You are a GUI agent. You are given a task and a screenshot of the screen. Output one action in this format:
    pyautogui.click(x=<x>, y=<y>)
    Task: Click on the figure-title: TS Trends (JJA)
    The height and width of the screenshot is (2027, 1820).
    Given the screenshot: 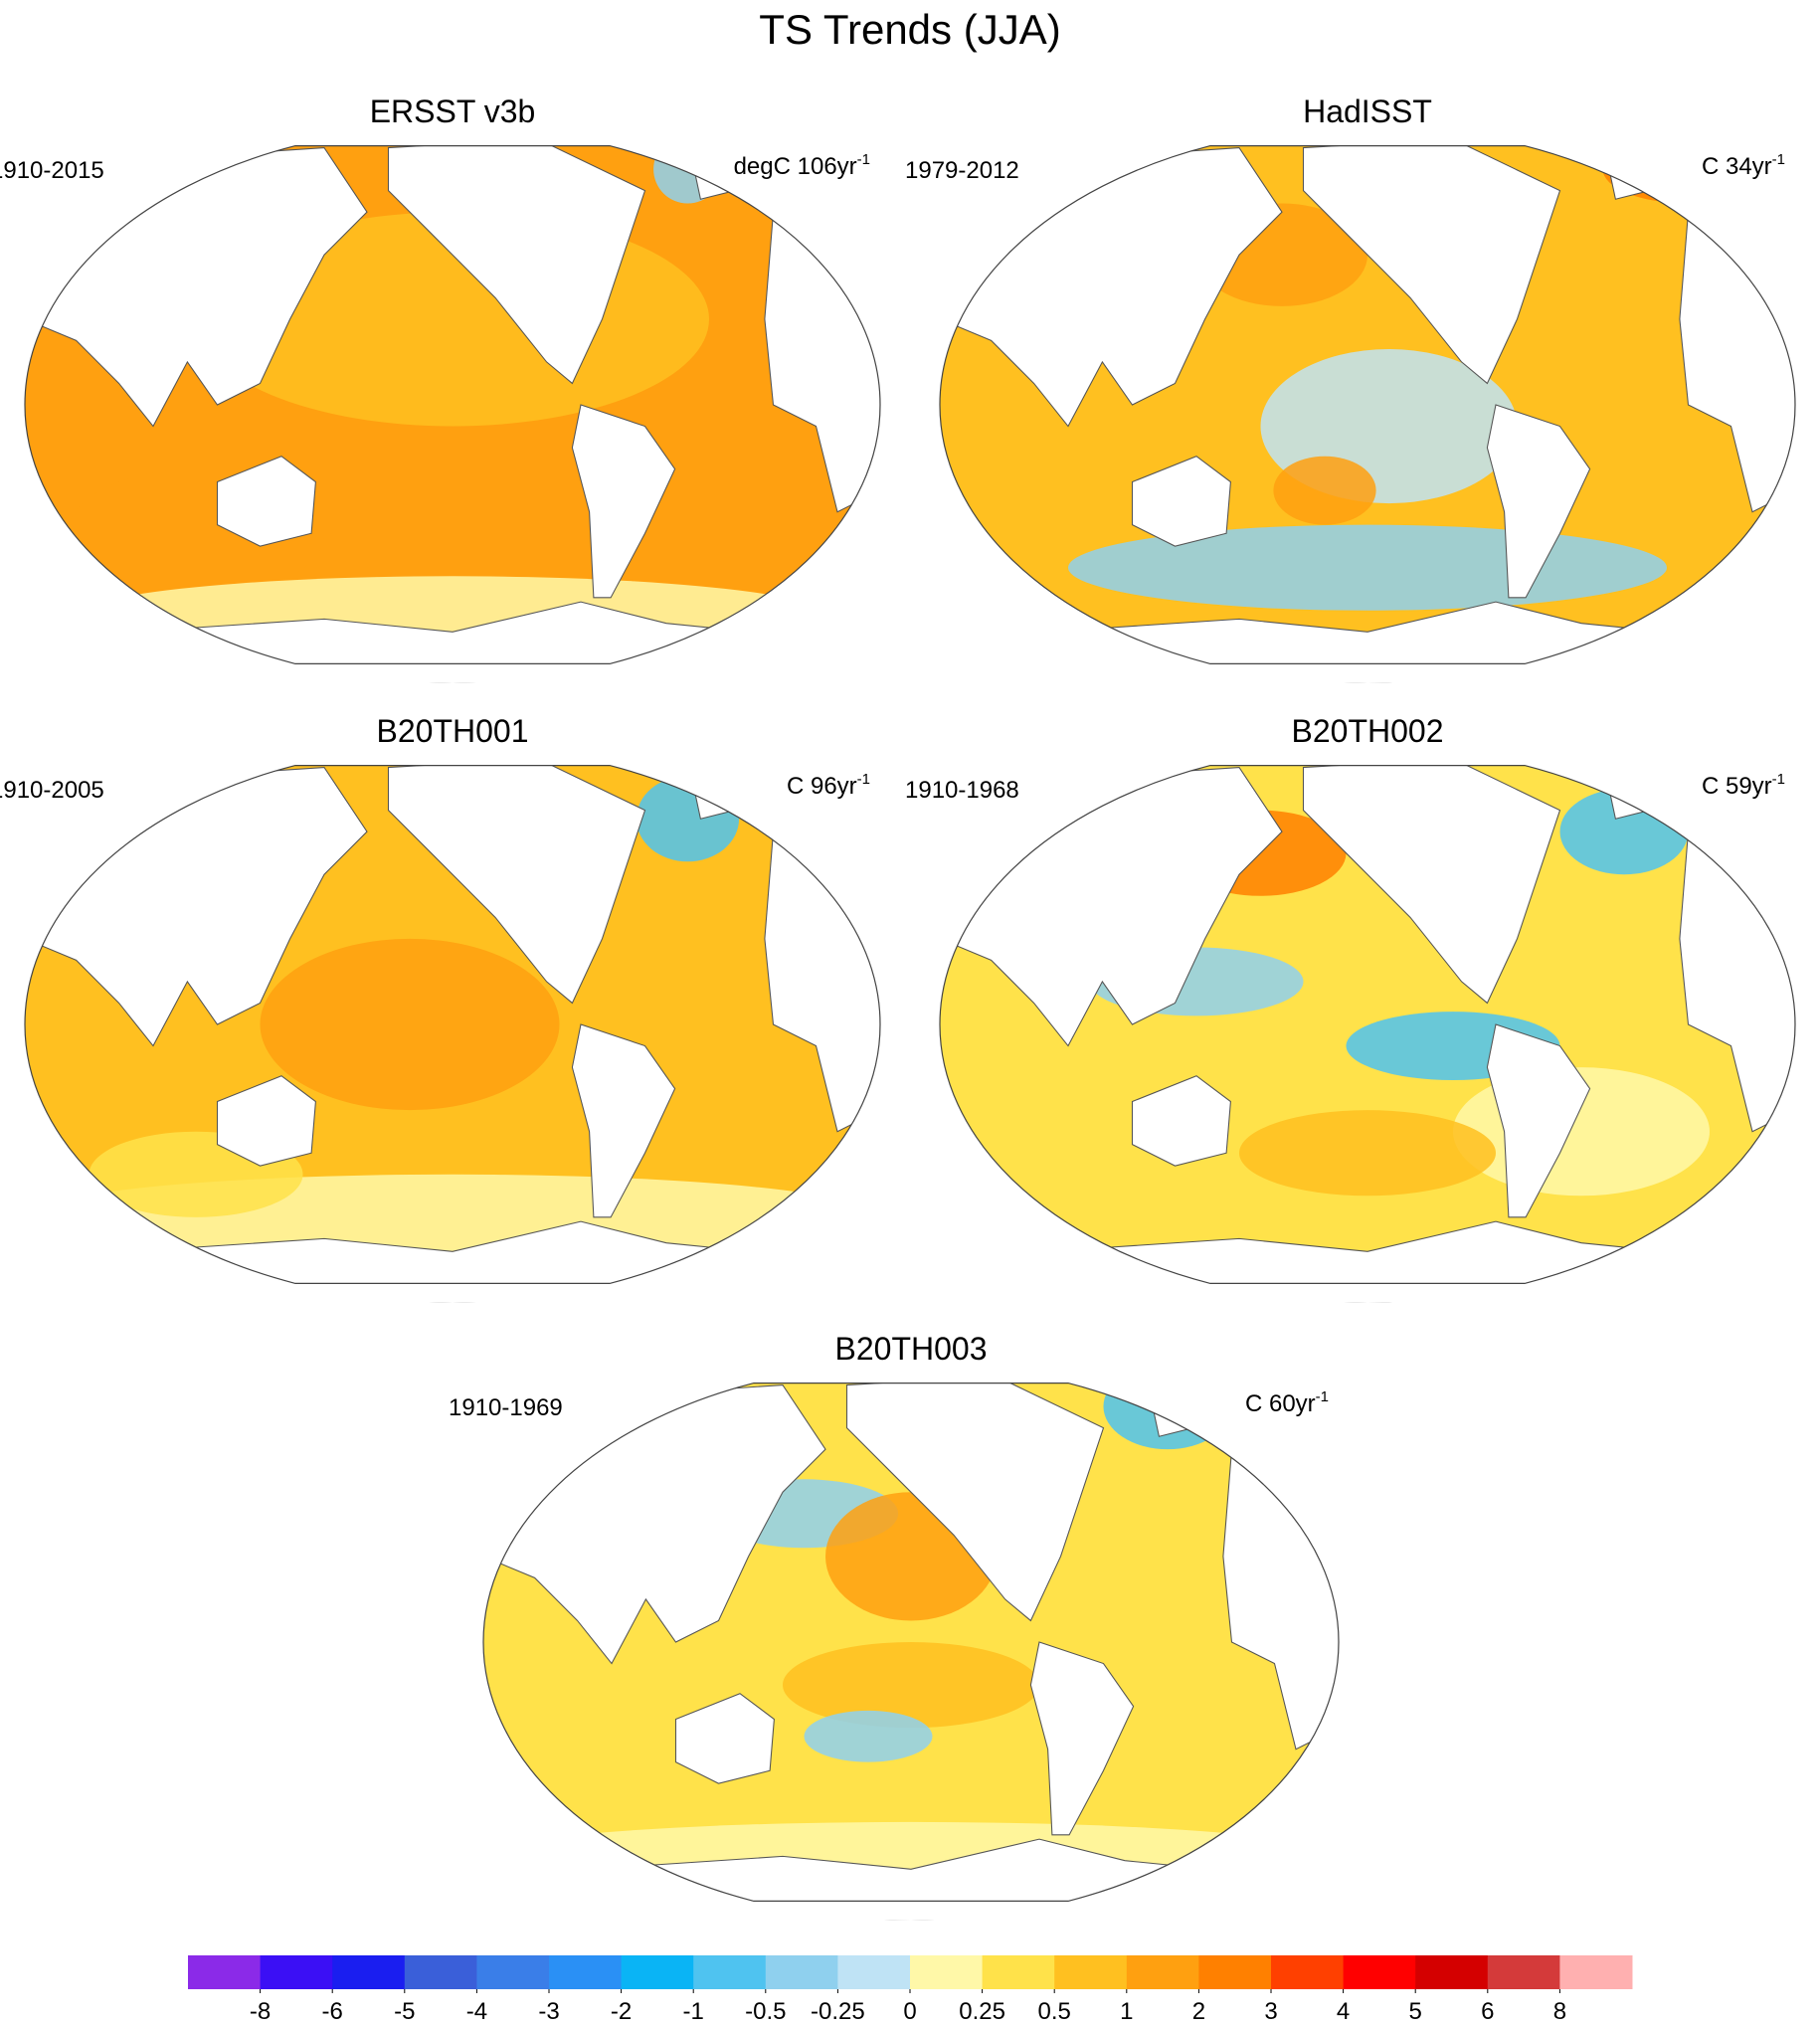 What is the action you would take?
    pyautogui.click(x=909, y=29)
    